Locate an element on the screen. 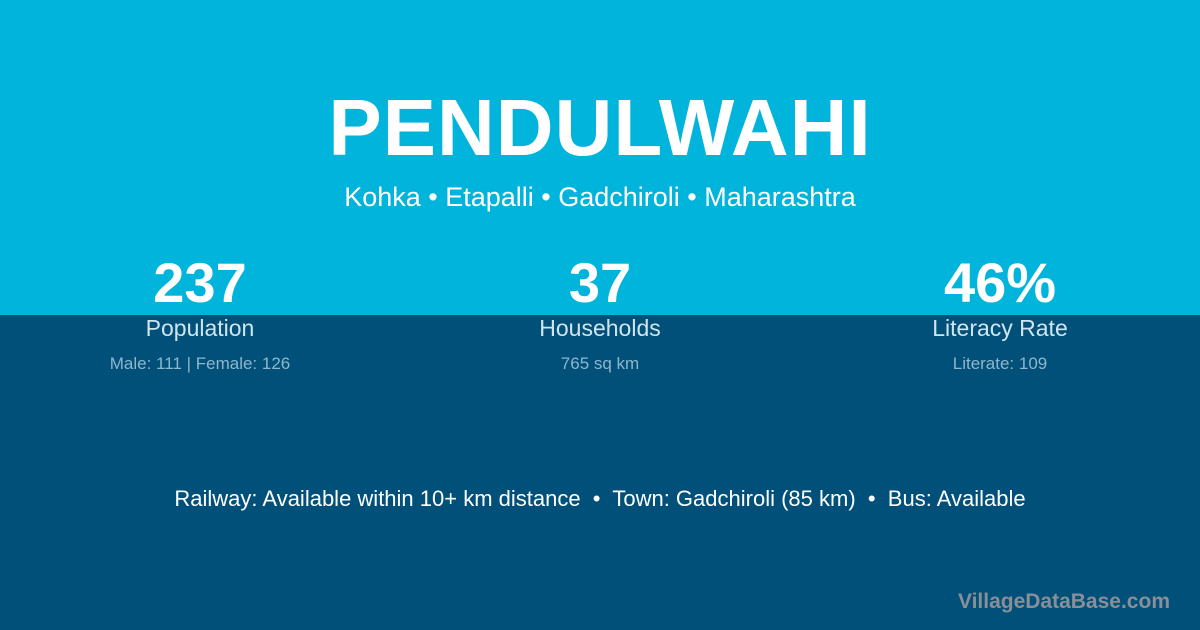 The image size is (1200, 630). village-title: PENDULWAHI is located at coordinates (600, 127).